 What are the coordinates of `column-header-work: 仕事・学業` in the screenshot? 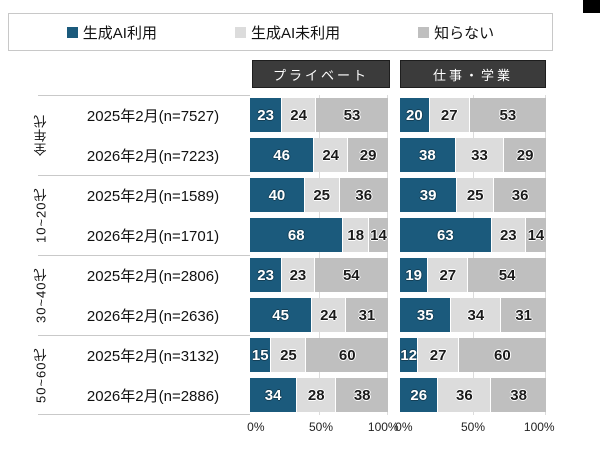 It's located at (473, 74).